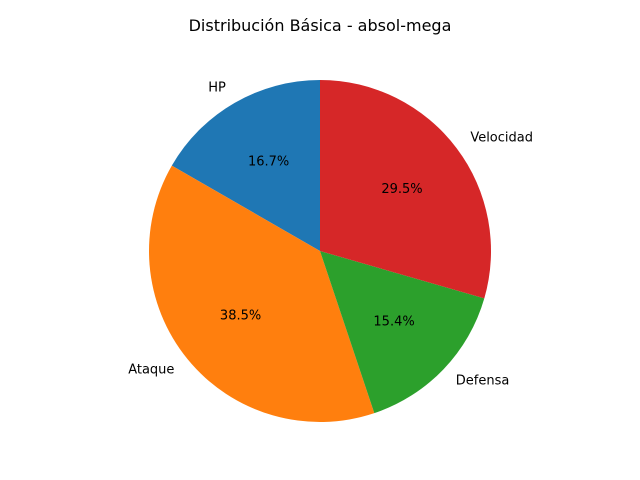 This screenshot has width=640, height=480. Describe the element at coordinates (501, 137) in the screenshot. I see `slice-label-velocidad: Velocidad` at that location.